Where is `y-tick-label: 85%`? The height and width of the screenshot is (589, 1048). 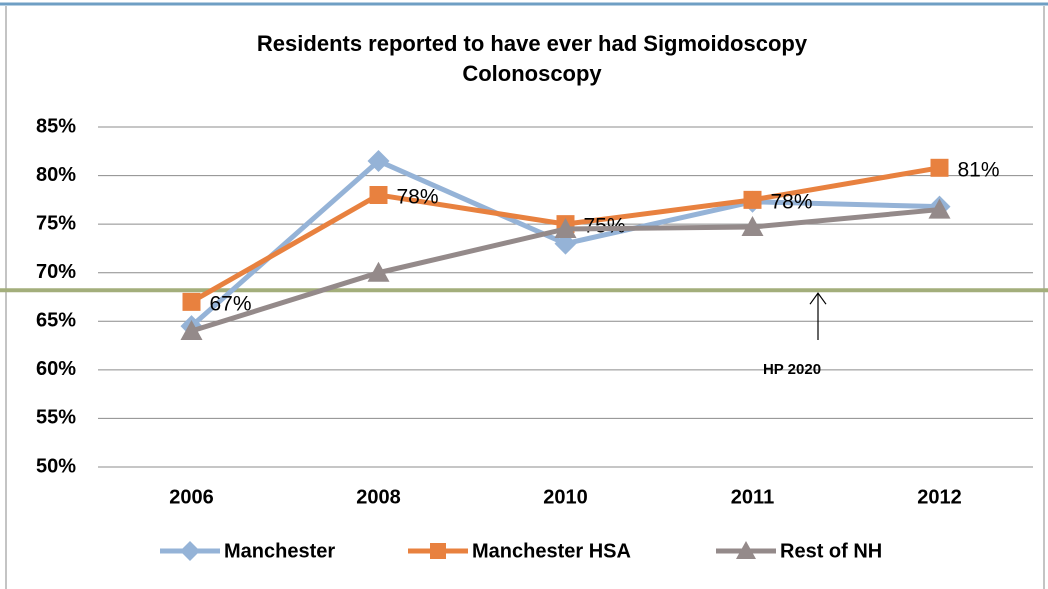
y-tick-label: 85% is located at coordinates (56, 126).